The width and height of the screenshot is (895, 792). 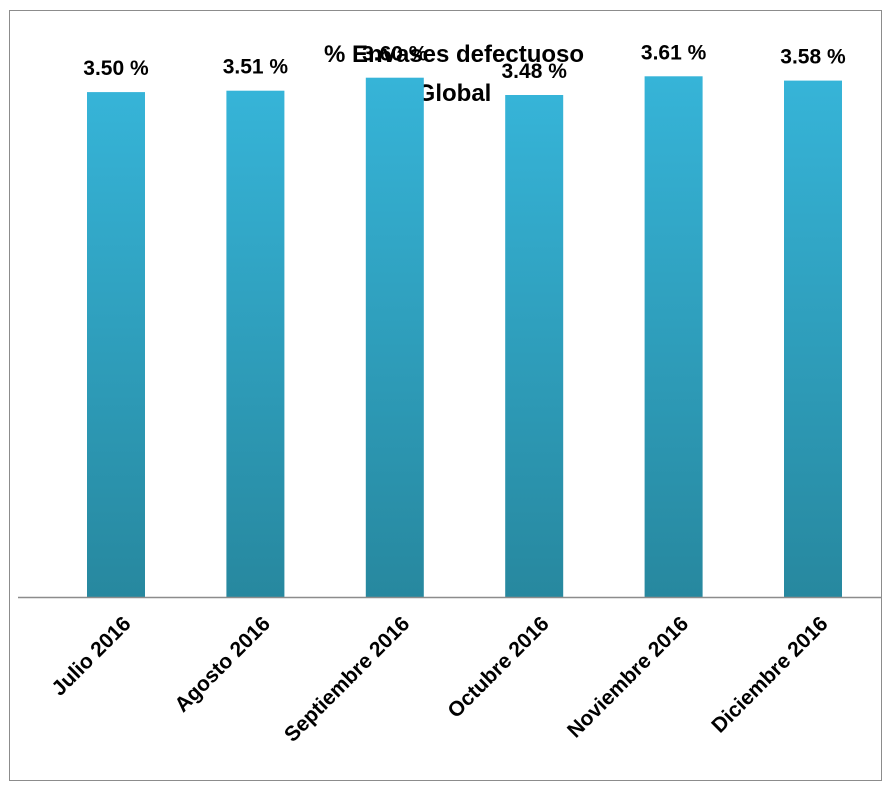 What do you see at coordinates (535, 71) in the screenshot?
I see `data-label-3: 3.48 %` at bounding box center [535, 71].